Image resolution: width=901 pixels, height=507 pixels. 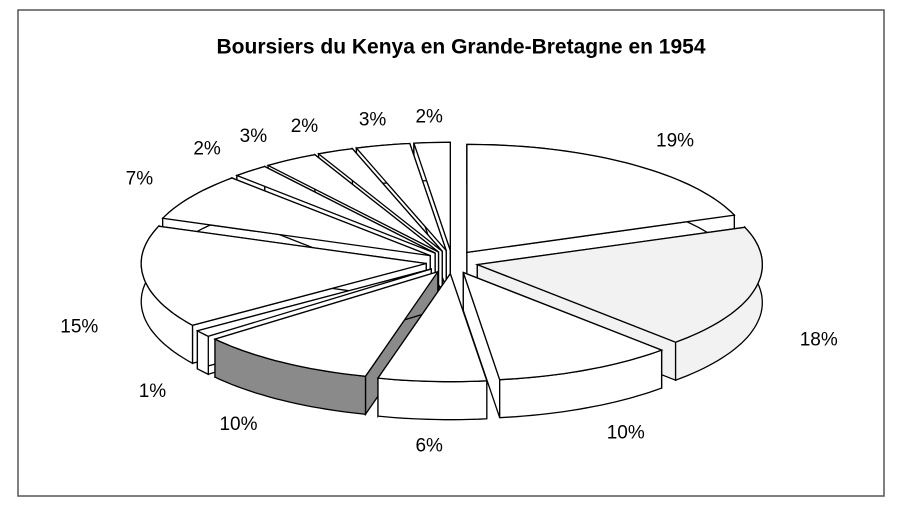 I want to click on data-label: 1%, so click(x=153, y=391).